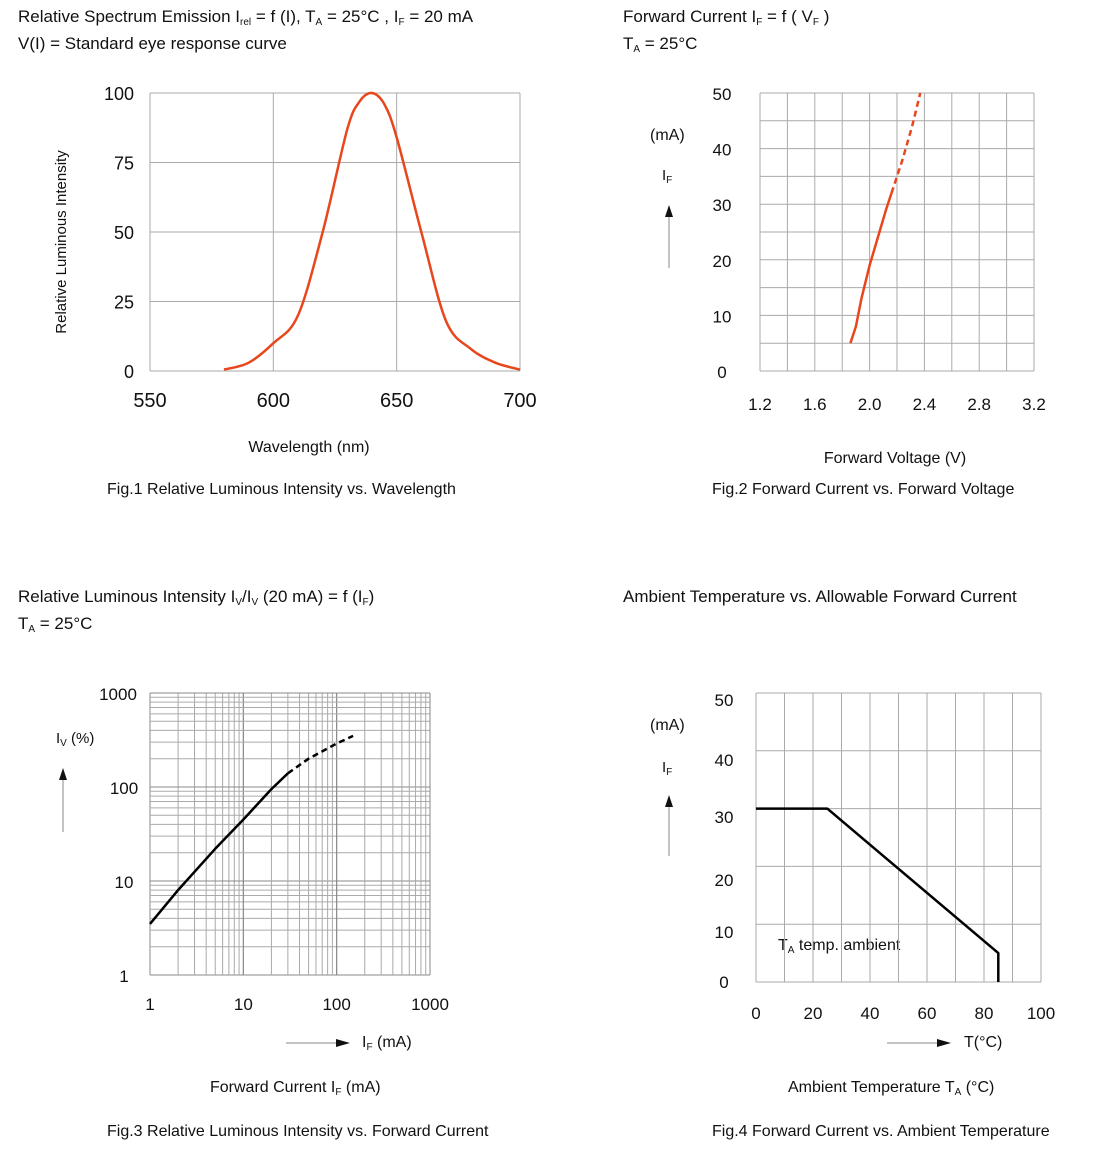  I want to click on fig2-xtick-label: 1.2, so click(760, 404).